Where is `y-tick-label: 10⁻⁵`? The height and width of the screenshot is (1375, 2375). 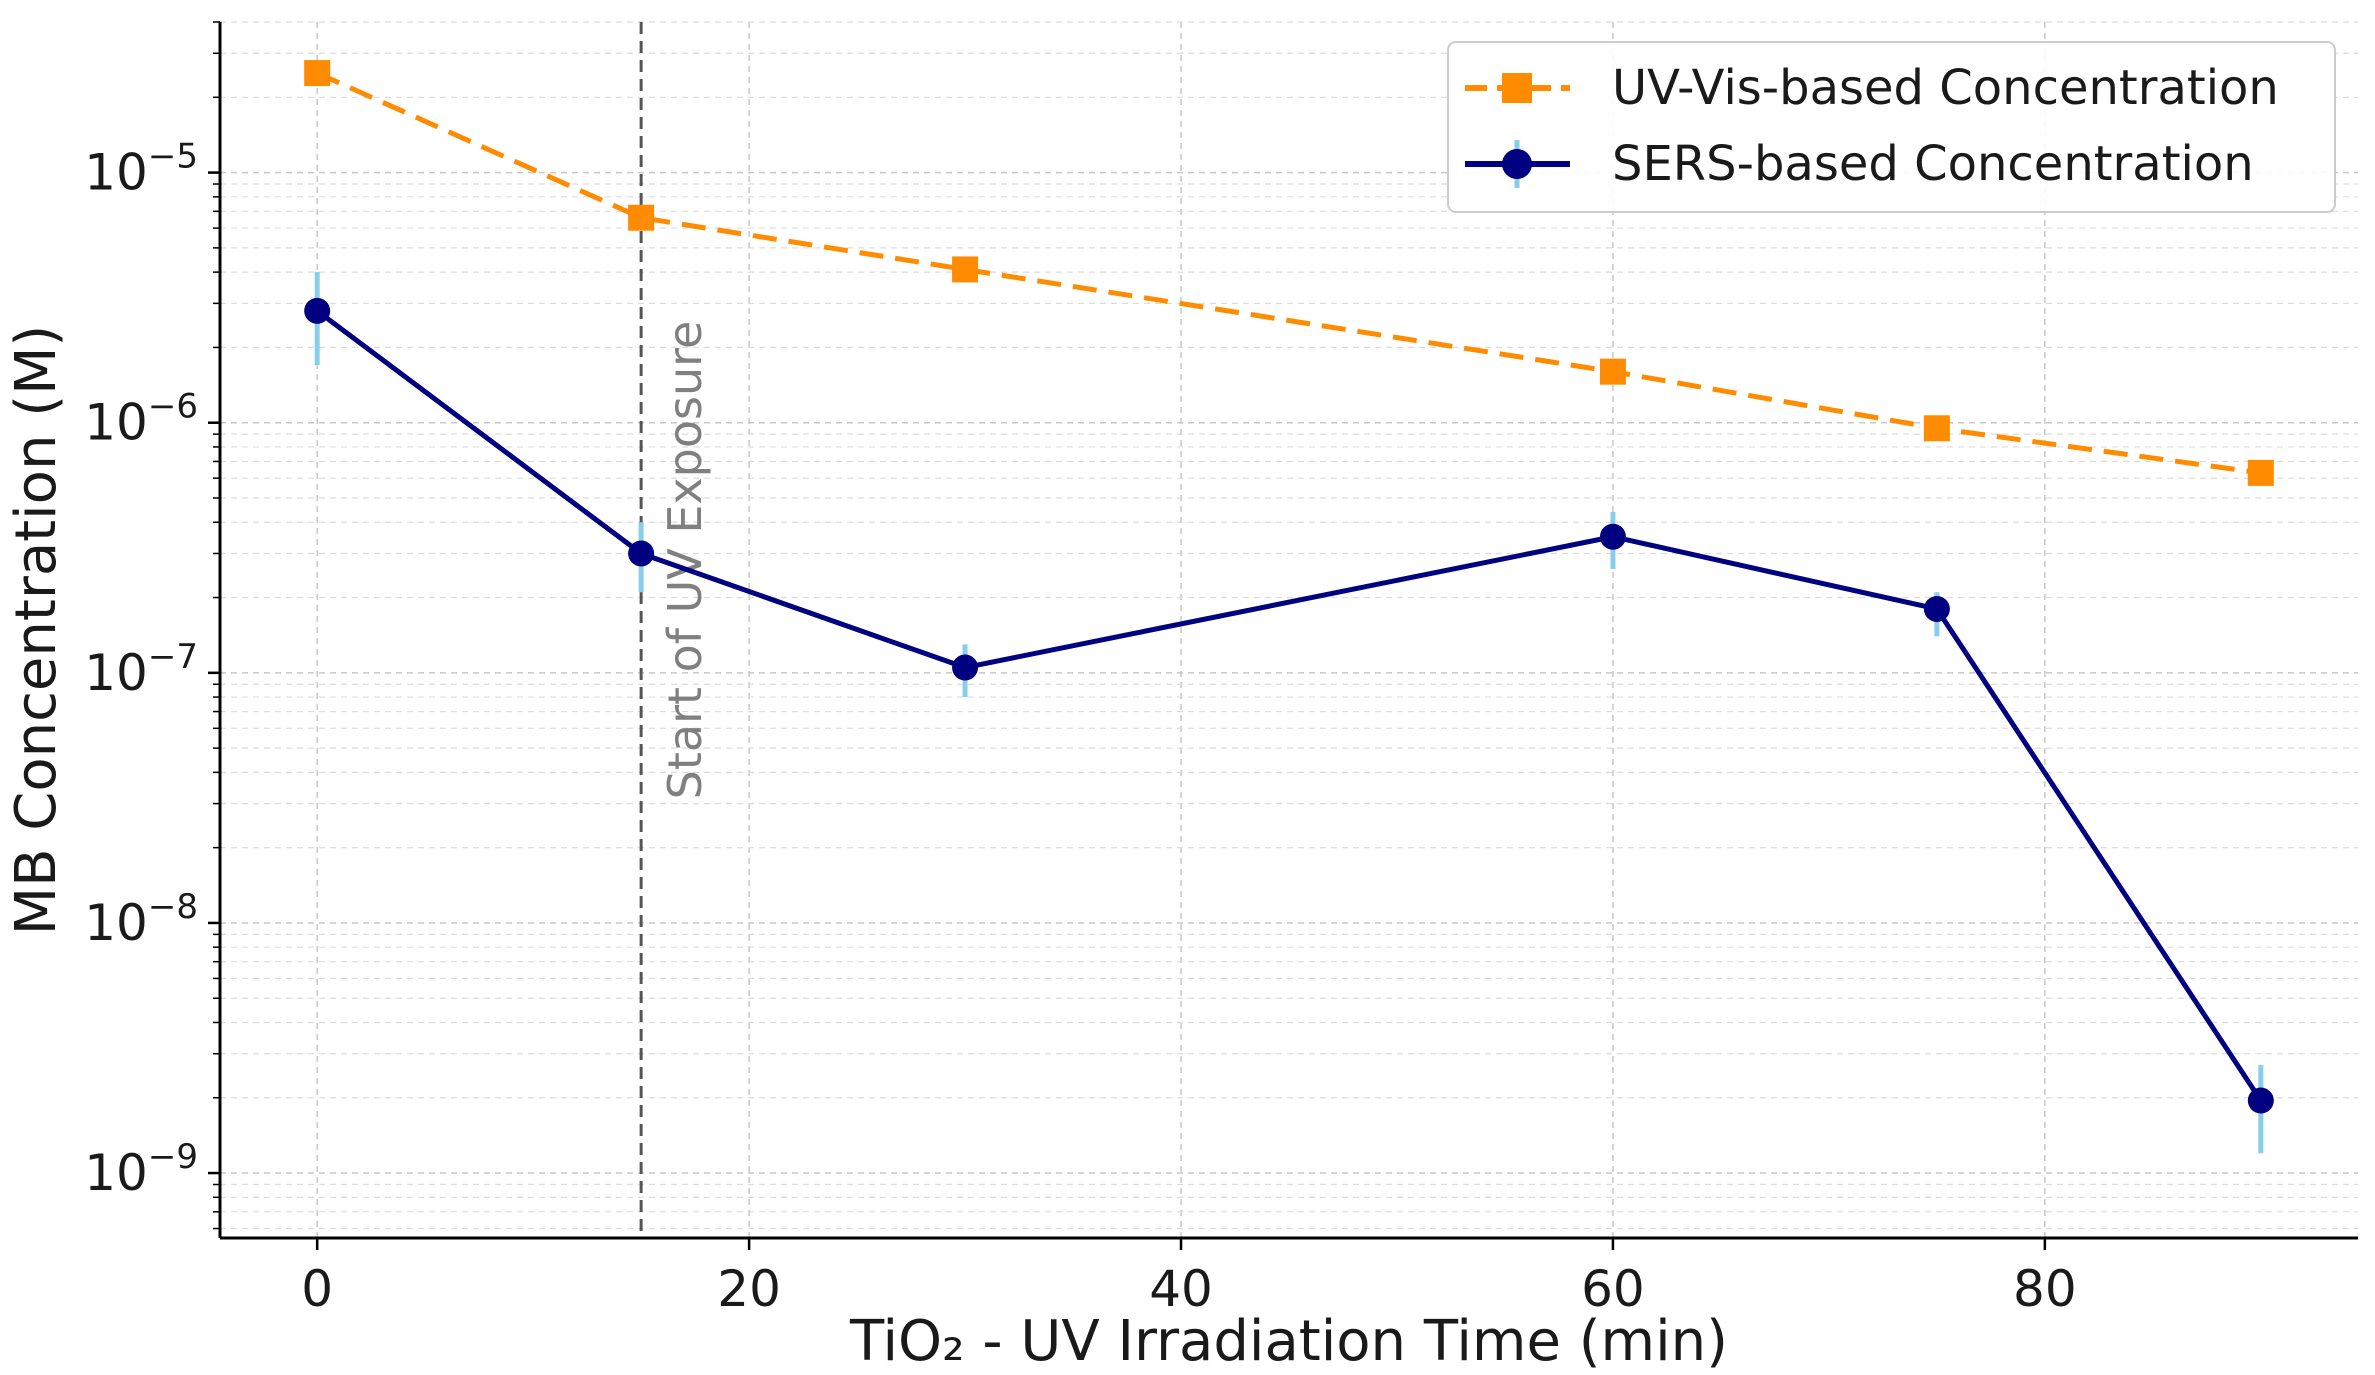 y-tick-label: 10⁻⁵ is located at coordinates (141, 169).